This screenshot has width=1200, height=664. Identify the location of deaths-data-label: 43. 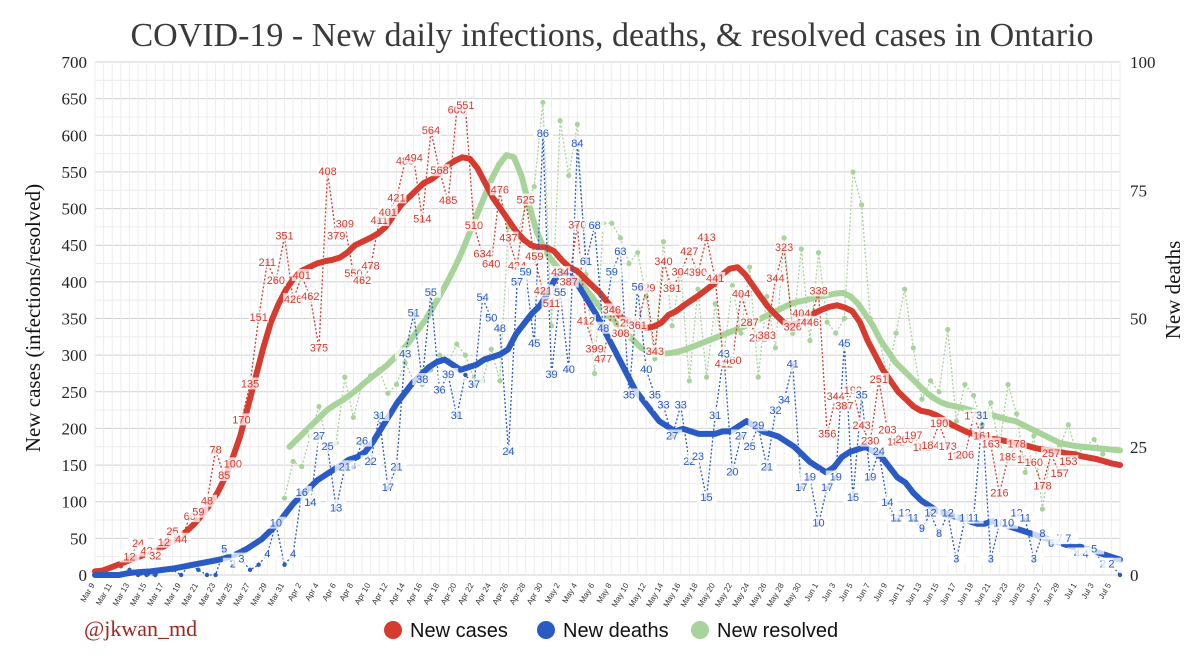
(724, 354).